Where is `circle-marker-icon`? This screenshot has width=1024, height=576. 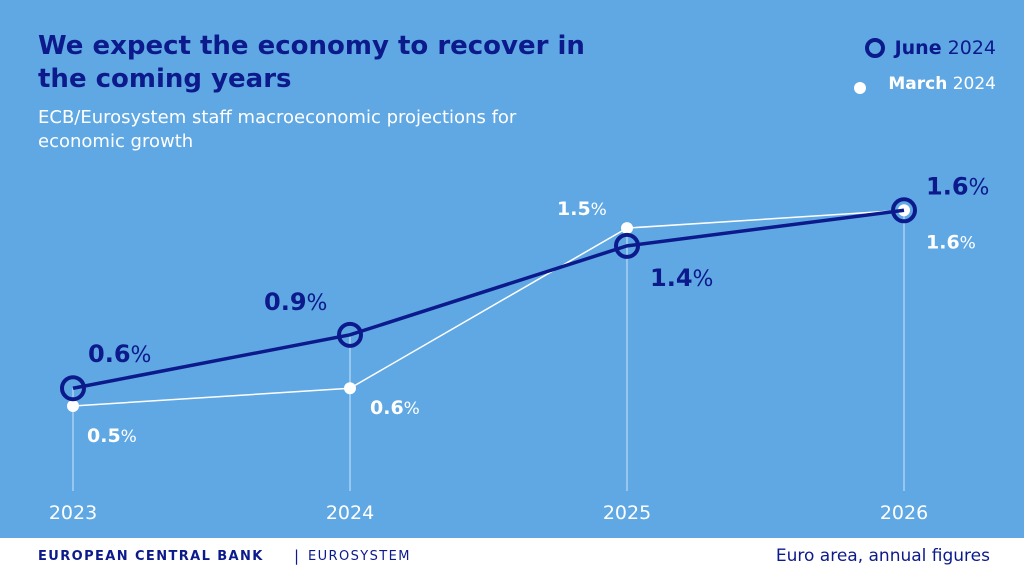 circle-marker-icon is located at coordinates (874, 48).